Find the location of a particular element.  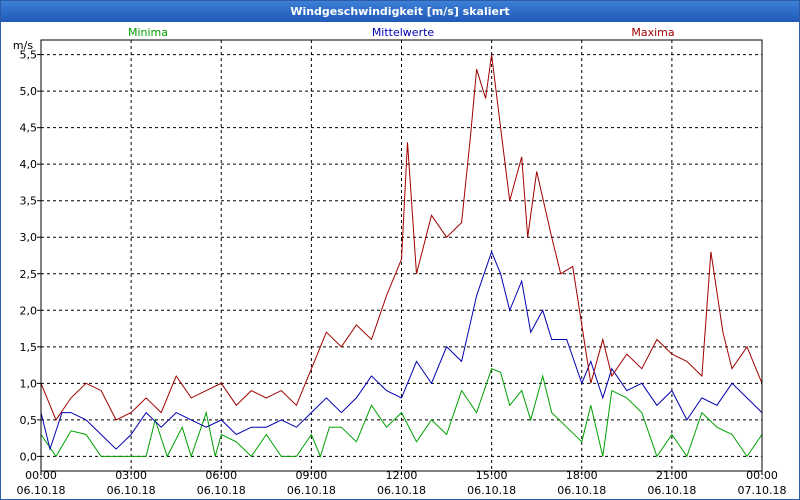

y-tick-label: 0,5 is located at coordinates (29, 420).